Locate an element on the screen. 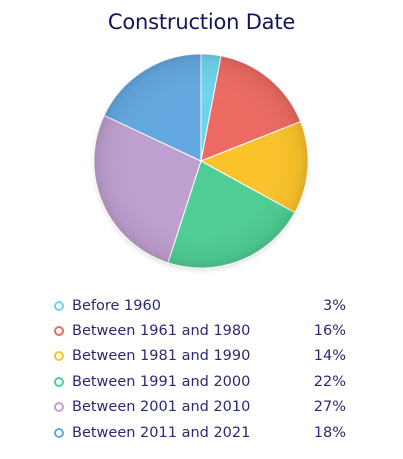 The height and width of the screenshot is (459, 403). legend-item-1991-2000: Between 1991 and 2000 22% is located at coordinates (200, 381).